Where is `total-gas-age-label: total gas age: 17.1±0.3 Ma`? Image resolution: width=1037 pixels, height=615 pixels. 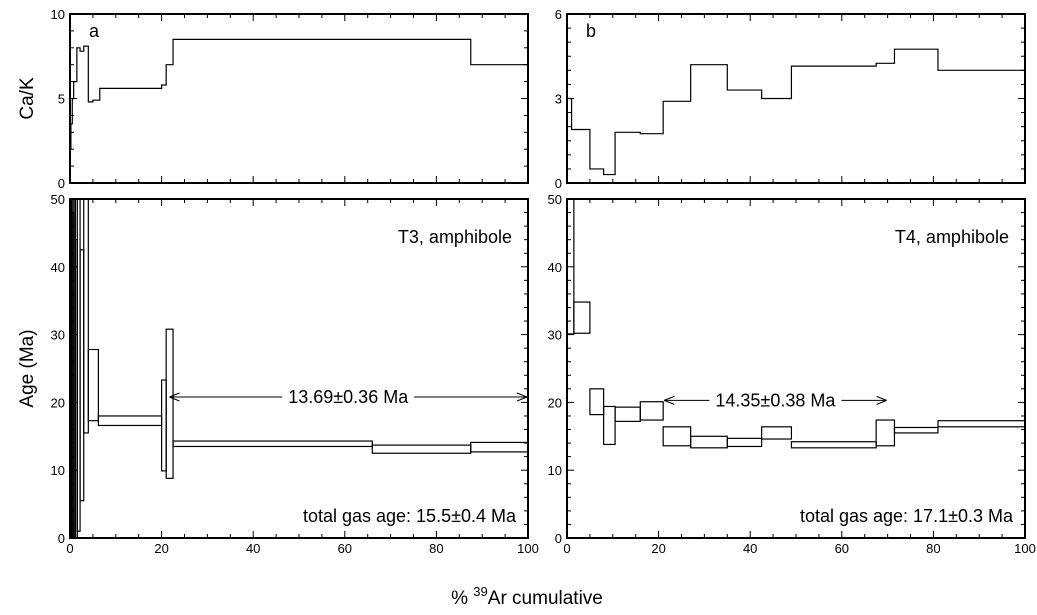 total-gas-age-label: total gas age: 17.1±0.3 Ma is located at coordinates (907, 516).